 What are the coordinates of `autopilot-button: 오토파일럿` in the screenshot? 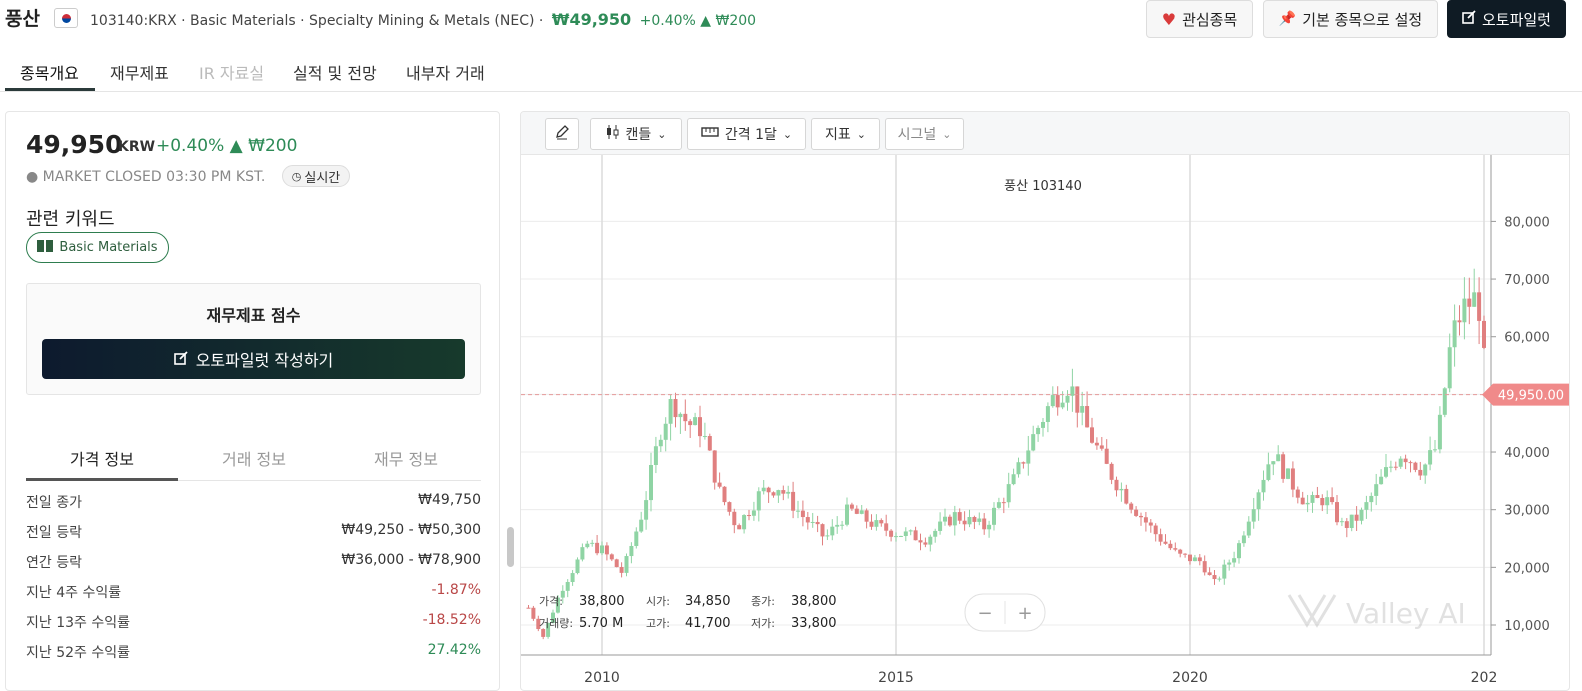 It's located at (1506, 19).